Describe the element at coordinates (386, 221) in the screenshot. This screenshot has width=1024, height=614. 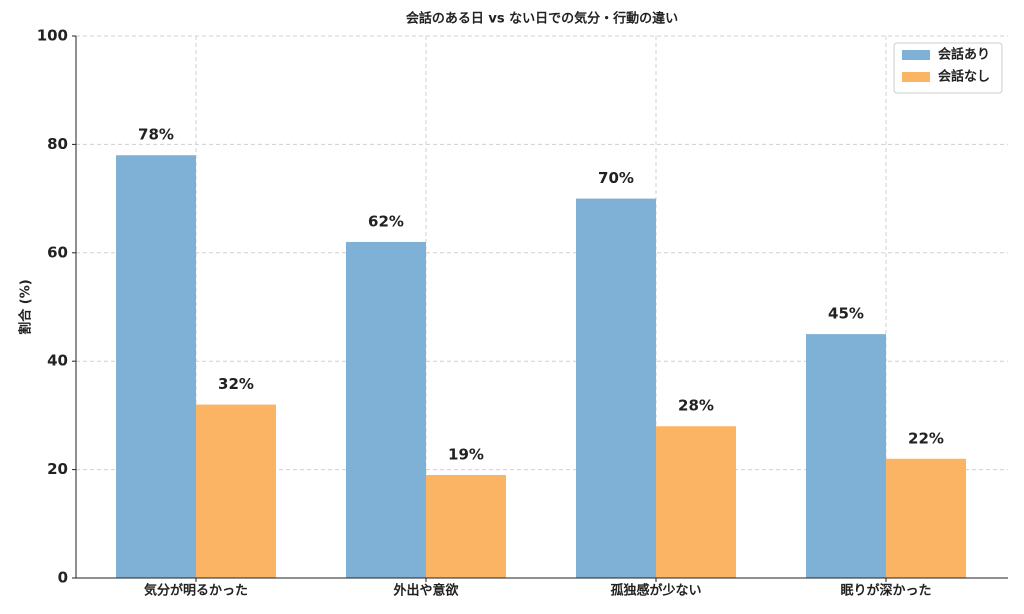
I see `value-label: 62%` at that location.